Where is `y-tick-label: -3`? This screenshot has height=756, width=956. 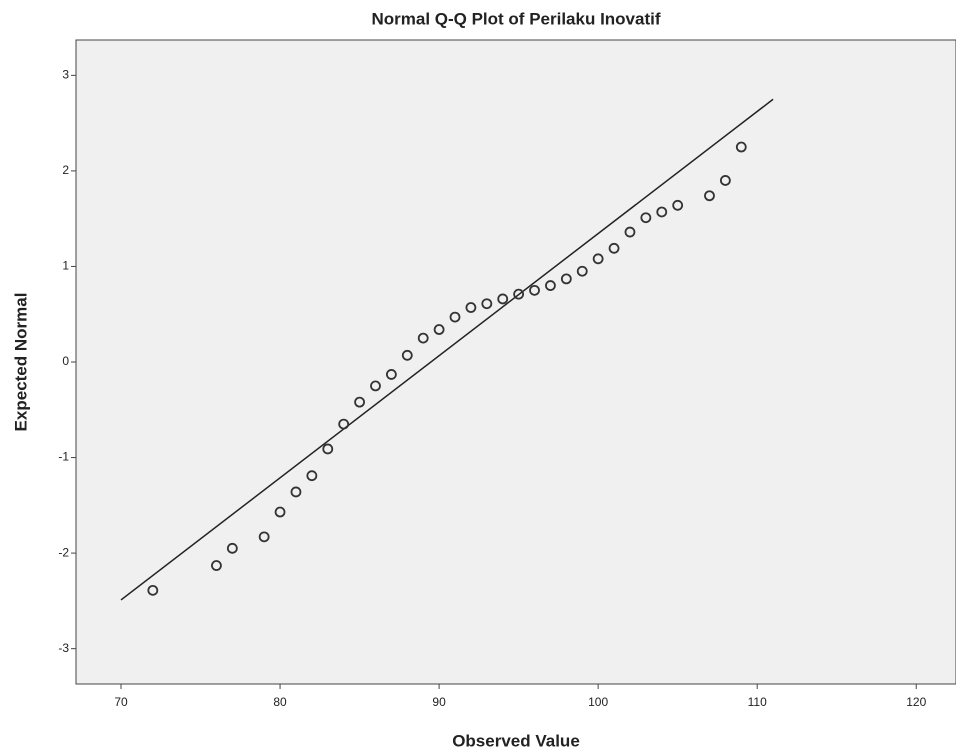
y-tick-label: -3 is located at coordinates (63, 648).